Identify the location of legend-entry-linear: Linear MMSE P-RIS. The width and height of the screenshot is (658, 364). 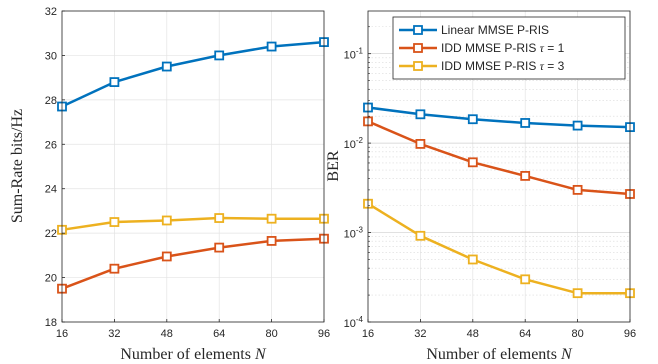
(474, 30).